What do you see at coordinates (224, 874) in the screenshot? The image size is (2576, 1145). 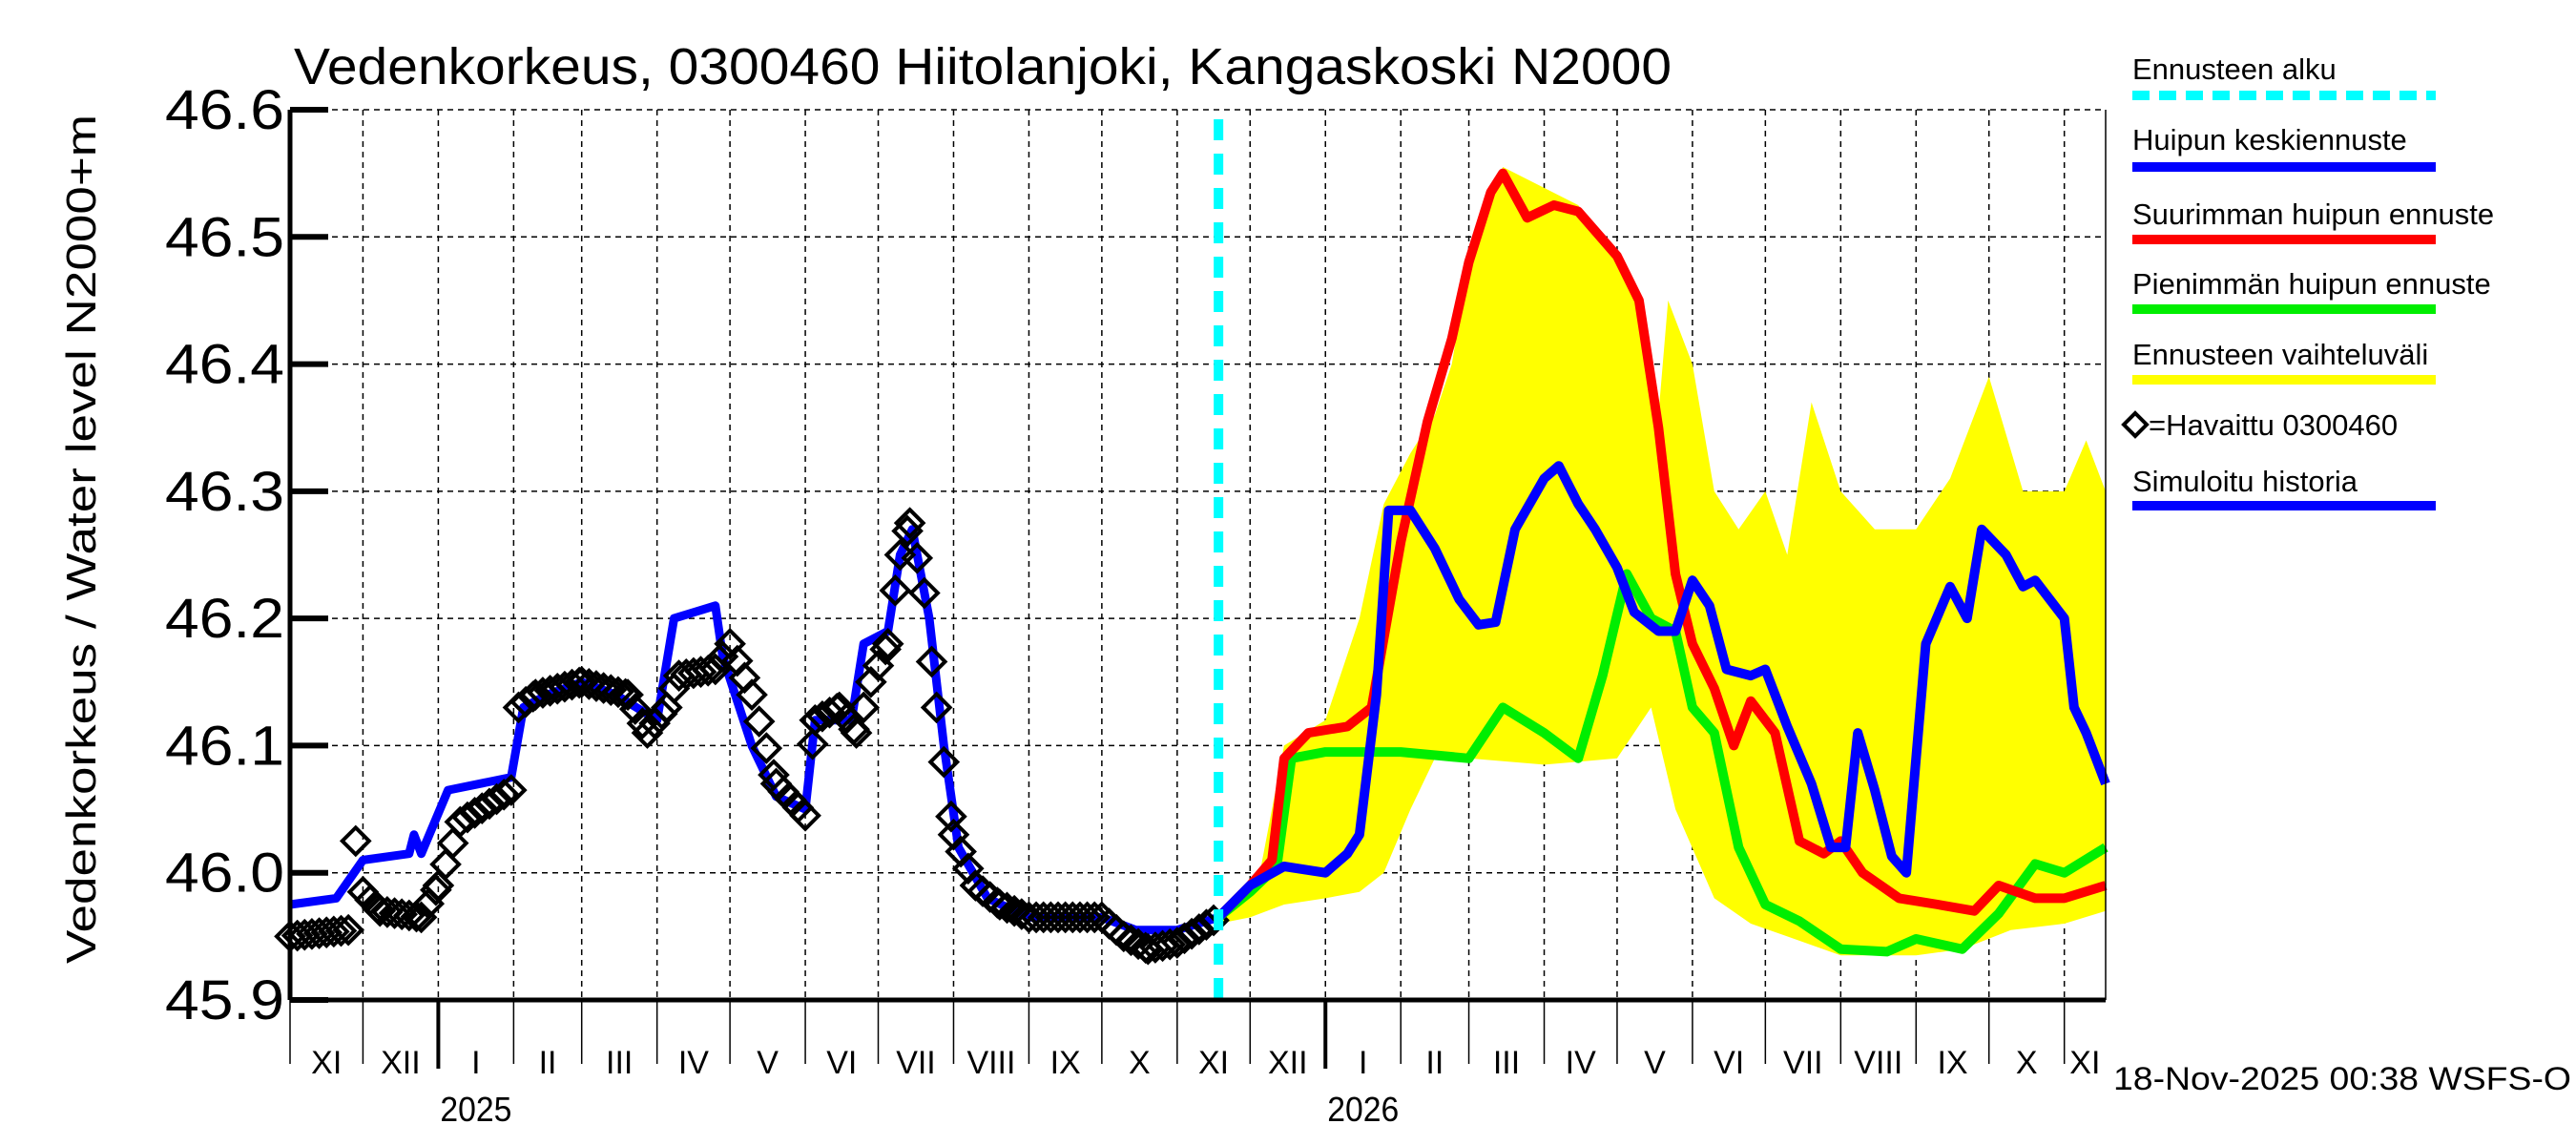 I see `y-tick-label: 46.0` at bounding box center [224, 874].